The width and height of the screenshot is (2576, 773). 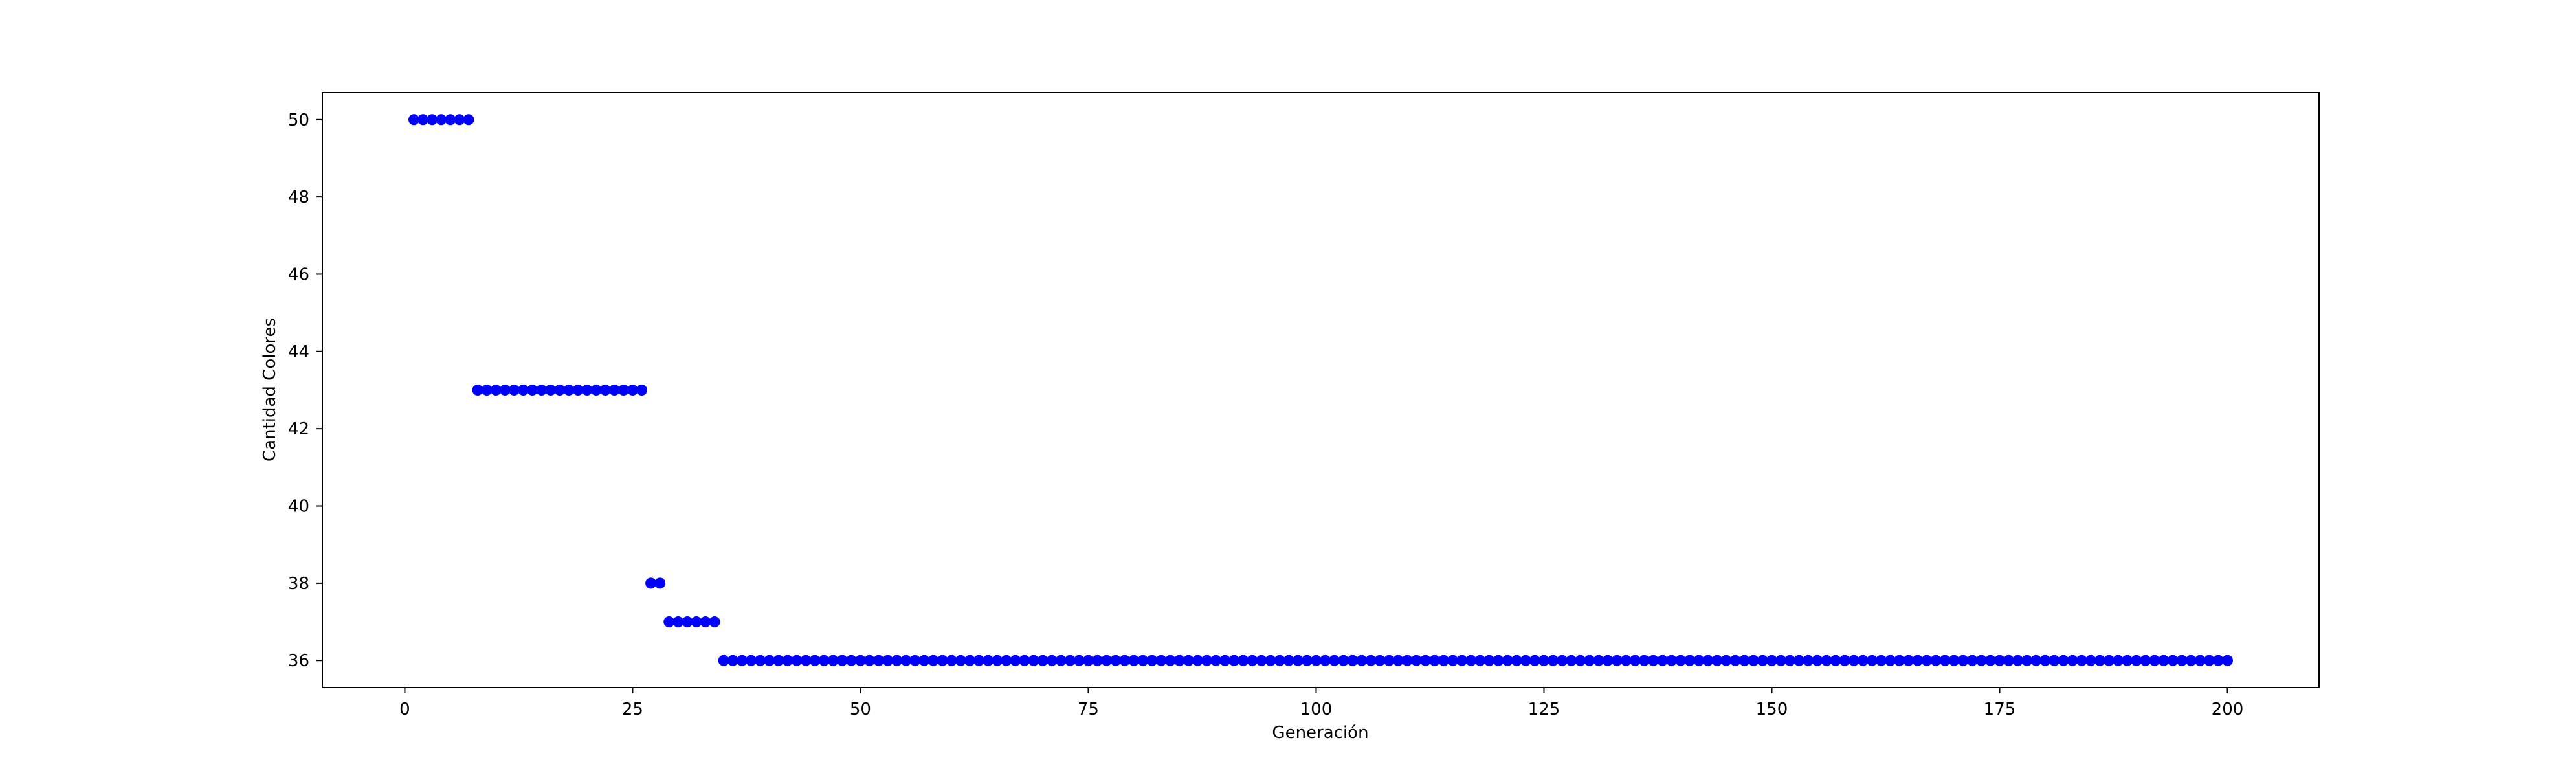 I want to click on y-tick-label: 36, so click(x=298, y=661).